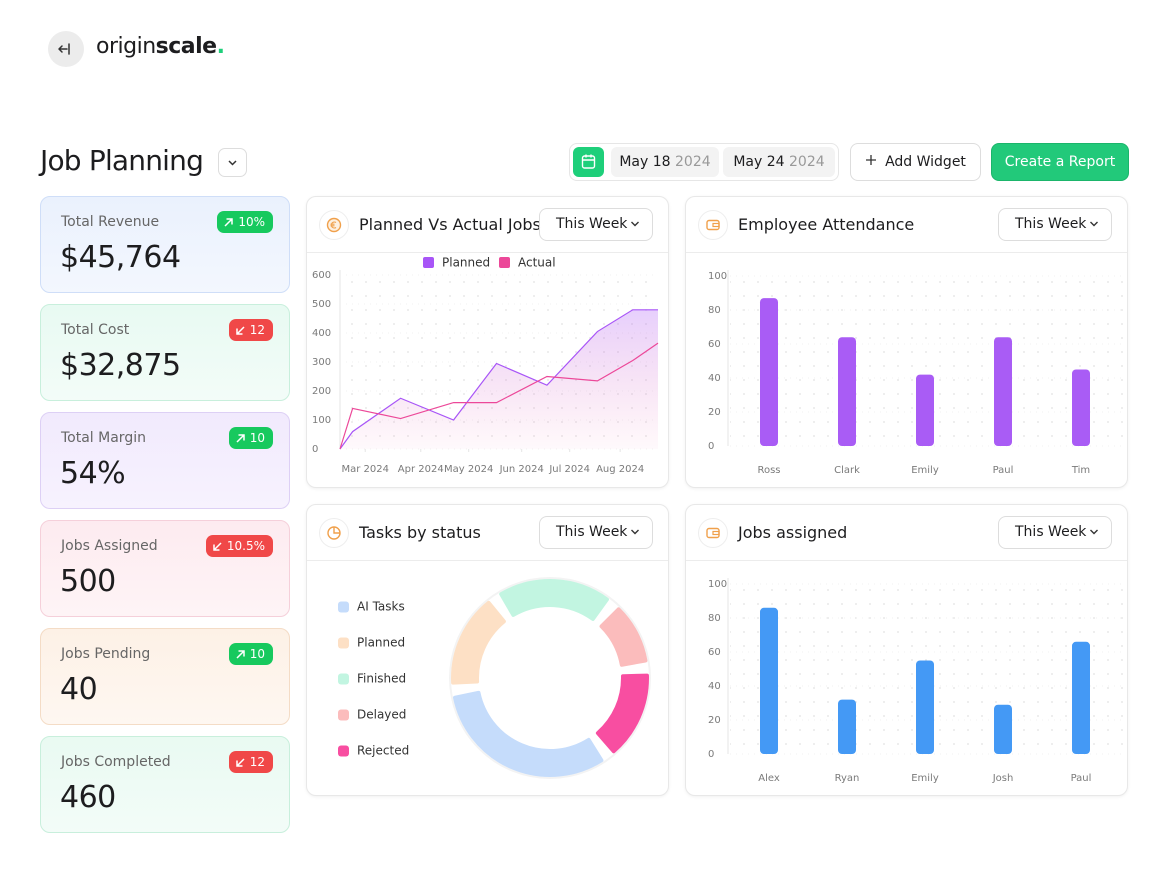  Describe the element at coordinates (95, 330) in the screenshot. I see `kpi-label: Total Cost` at that location.